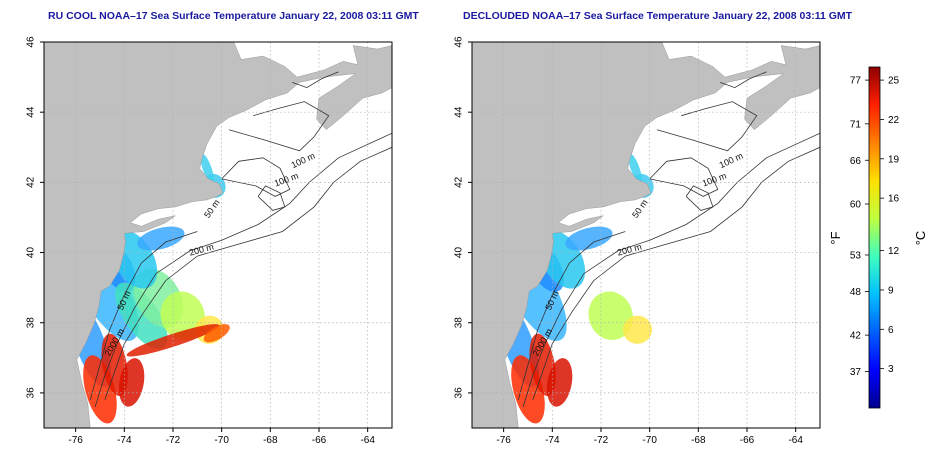 This screenshot has height=475, width=950. Describe the element at coordinates (856, 161) in the screenshot. I see `fahrenheit-tick-label: 66` at that location.